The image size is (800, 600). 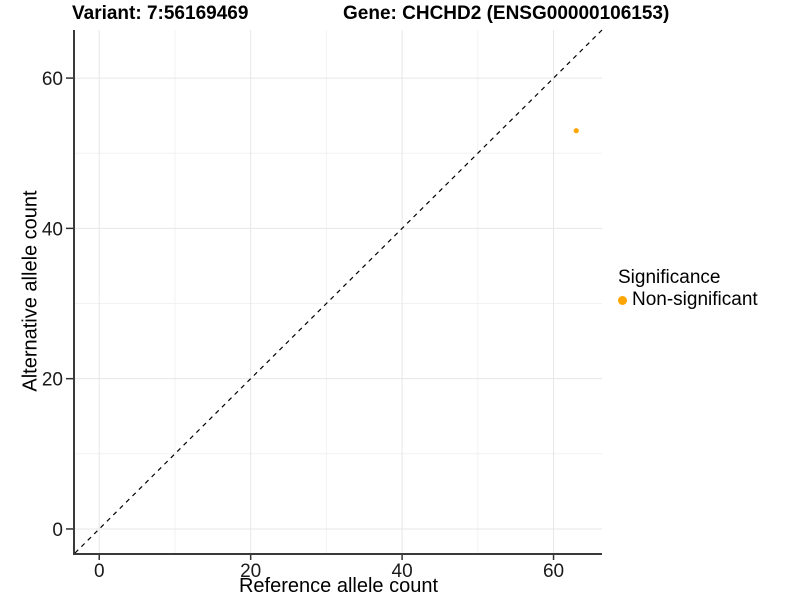 What do you see at coordinates (622, 300) in the screenshot?
I see `legend-point-icon` at bounding box center [622, 300].